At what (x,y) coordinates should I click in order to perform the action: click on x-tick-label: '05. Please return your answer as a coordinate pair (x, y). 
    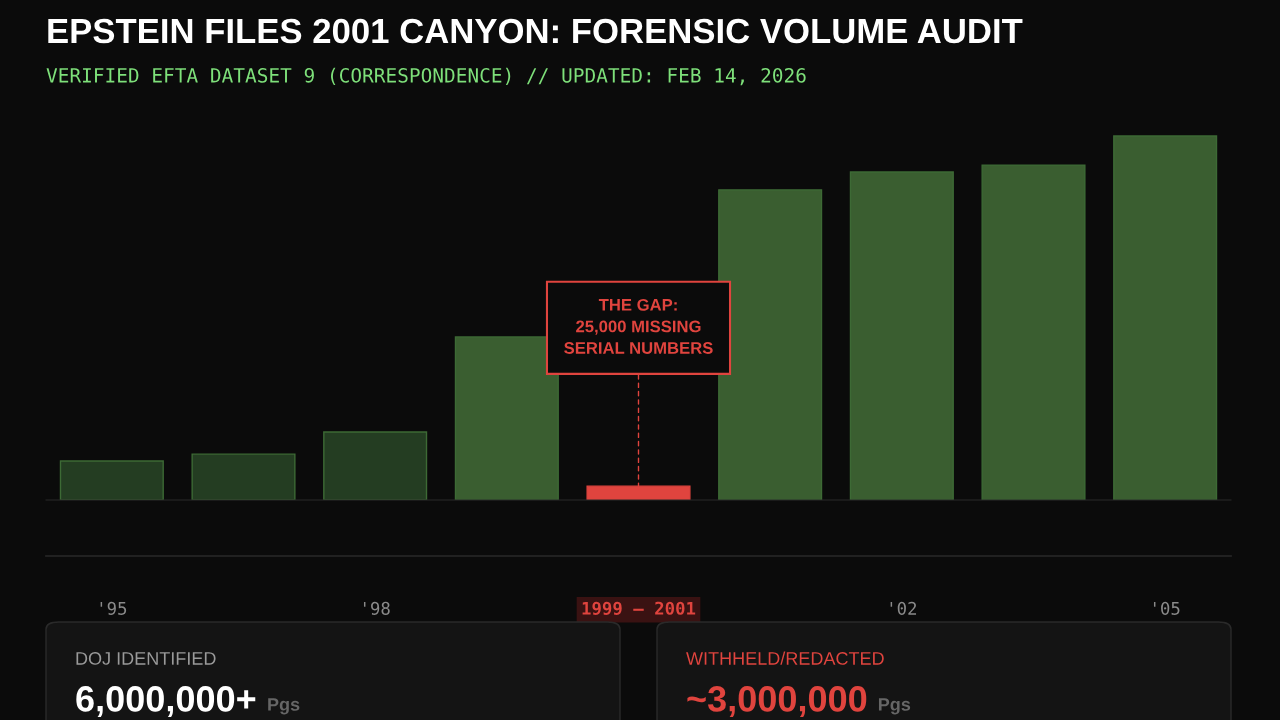
    Looking at the image, I should click on (1166, 608).